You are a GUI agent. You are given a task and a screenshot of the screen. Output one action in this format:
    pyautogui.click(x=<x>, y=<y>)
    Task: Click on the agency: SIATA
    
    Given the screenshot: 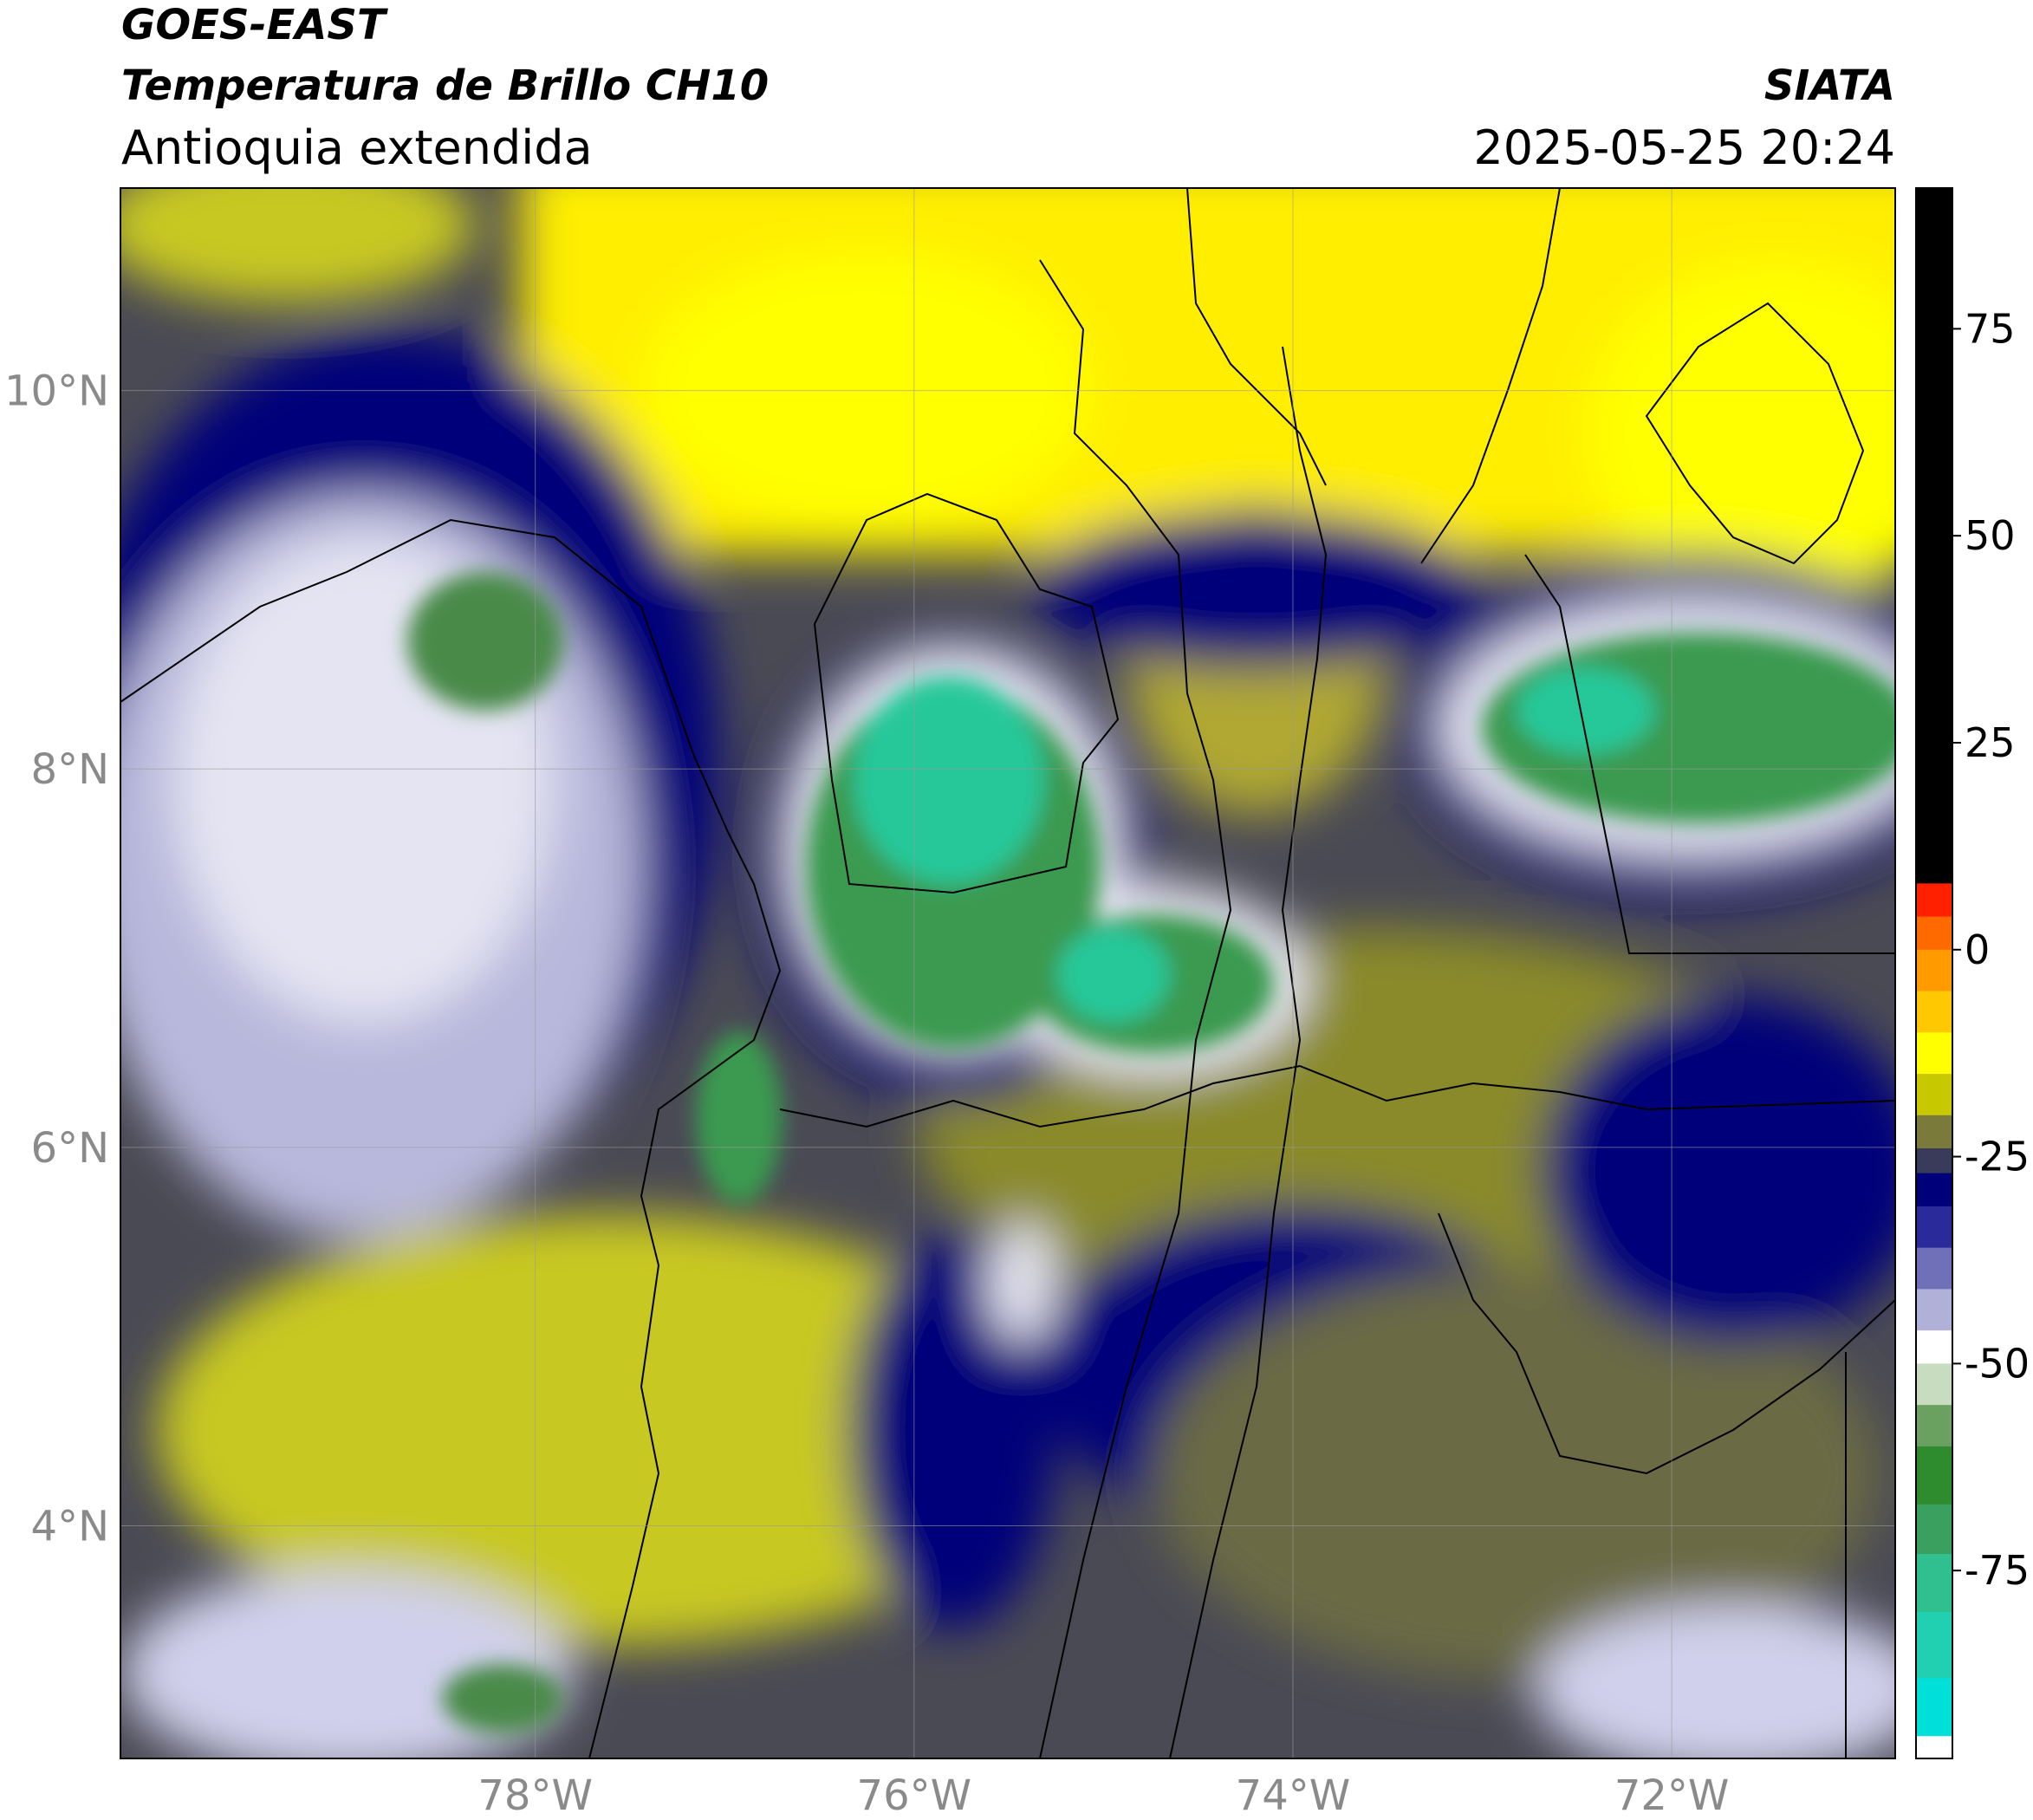 What is the action you would take?
    pyautogui.click(x=1830, y=86)
    